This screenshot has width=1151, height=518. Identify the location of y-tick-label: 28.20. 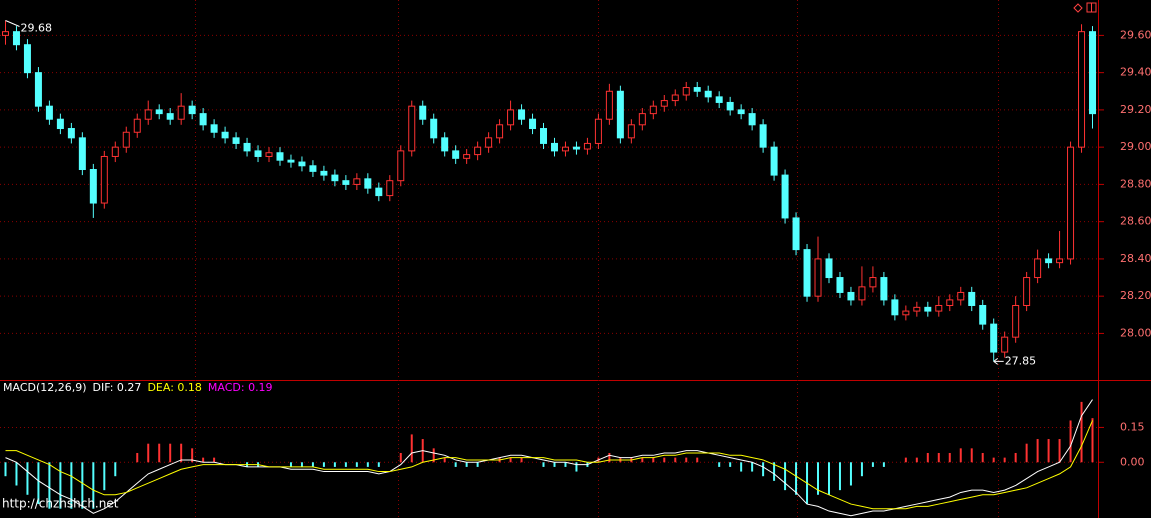
(1135, 295).